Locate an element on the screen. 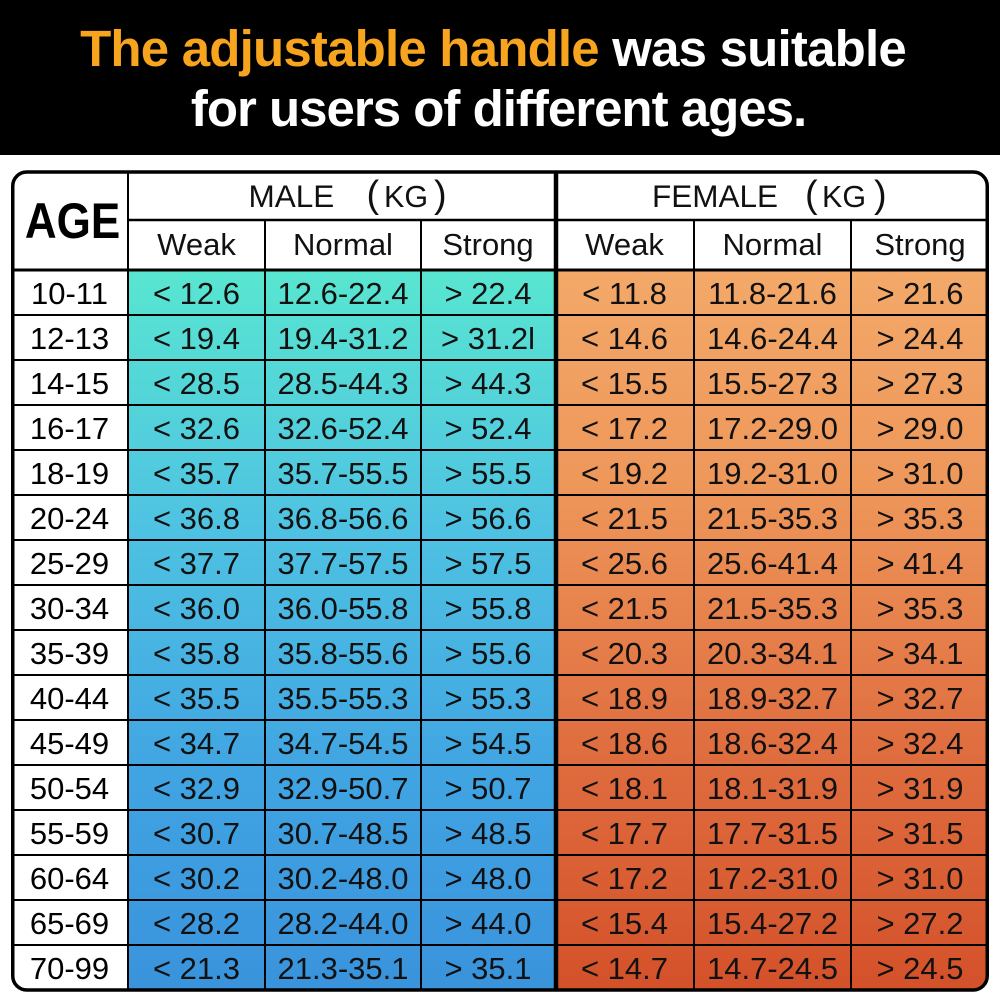 This screenshot has width=1000, height=1005. svg-text: 35.7-55.5 is located at coordinates (343, 473).